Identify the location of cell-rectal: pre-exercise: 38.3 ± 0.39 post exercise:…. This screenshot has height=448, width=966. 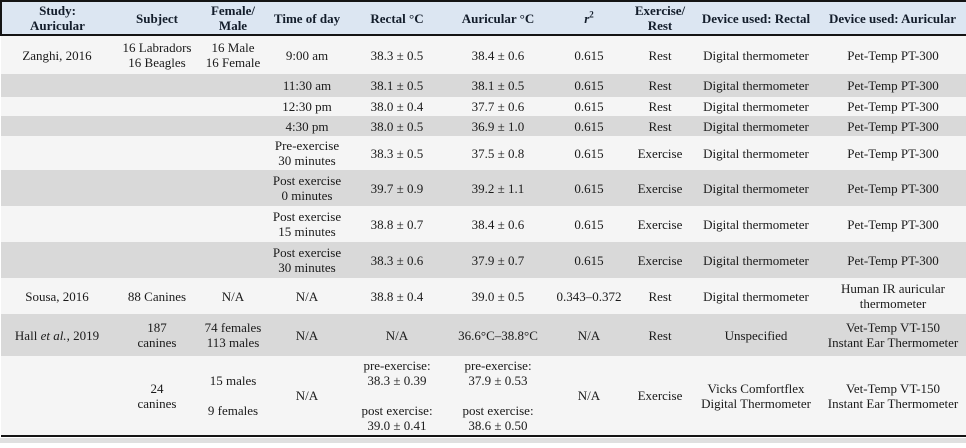
(397, 395).